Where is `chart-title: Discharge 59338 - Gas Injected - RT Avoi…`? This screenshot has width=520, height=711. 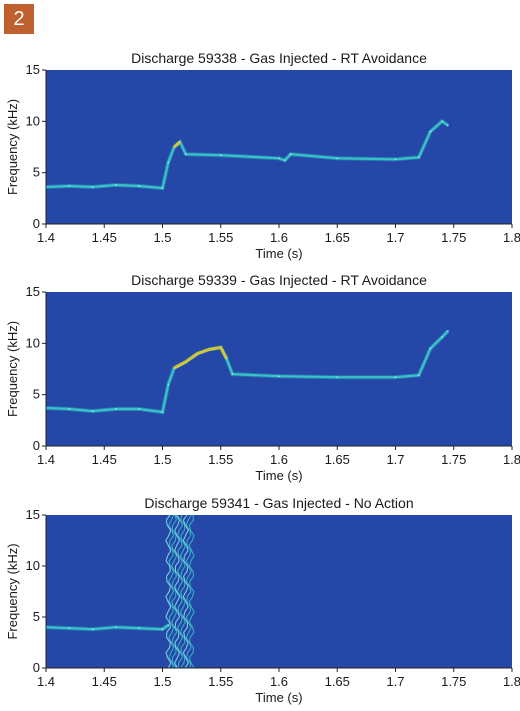 chart-title: Discharge 59338 - Gas Injected - RT Avoi… is located at coordinates (279, 58).